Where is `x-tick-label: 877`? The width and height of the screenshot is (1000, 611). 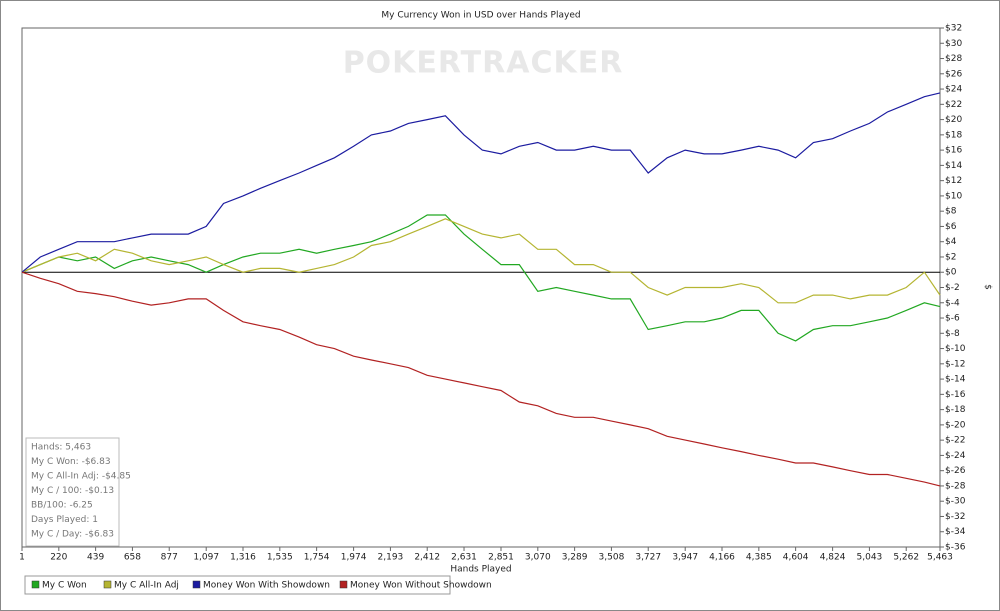 x-tick-label: 877 is located at coordinates (169, 558).